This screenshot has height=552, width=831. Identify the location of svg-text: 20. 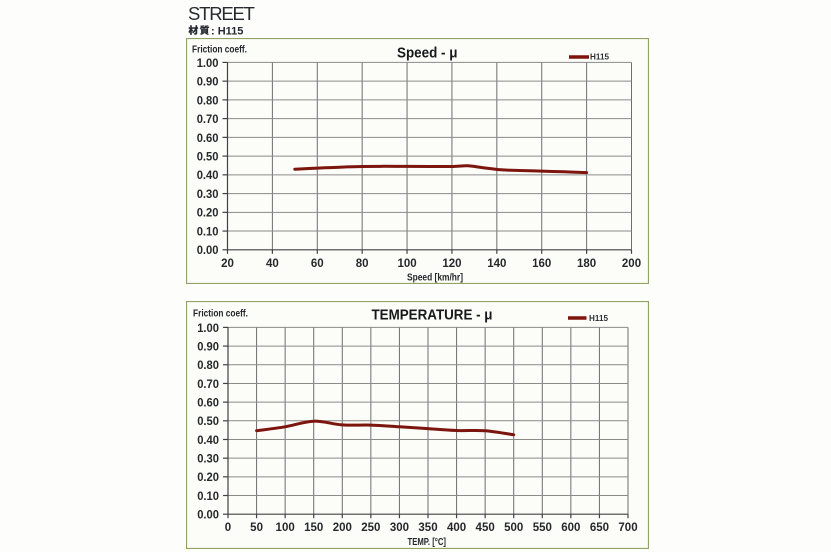
(227, 264).